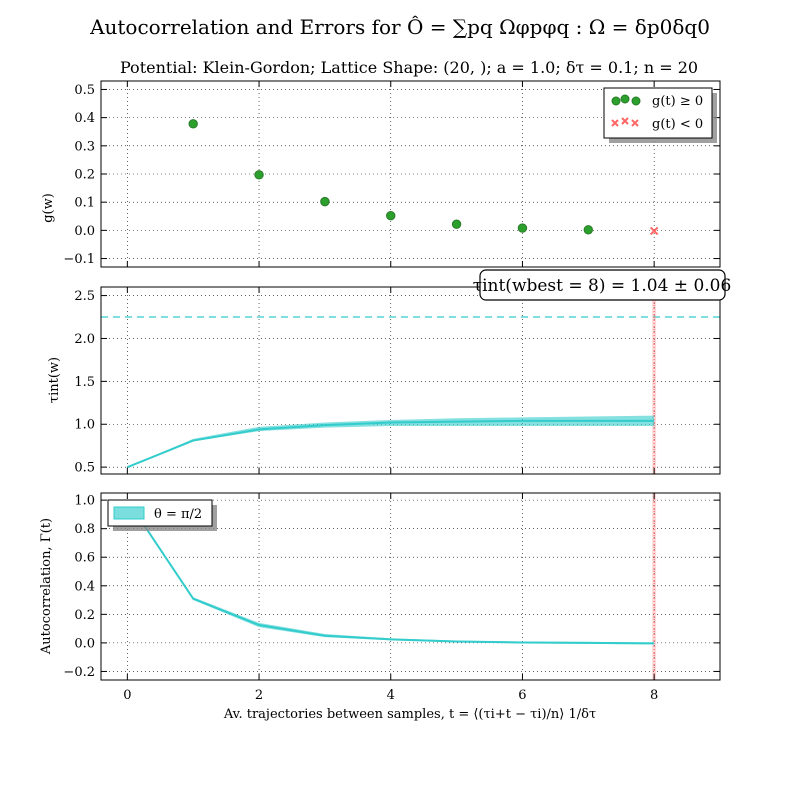 This screenshot has height=800, width=800. What do you see at coordinates (84, 296) in the screenshot?
I see `y-tick-label: 2.5` at bounding box center [84, 296].